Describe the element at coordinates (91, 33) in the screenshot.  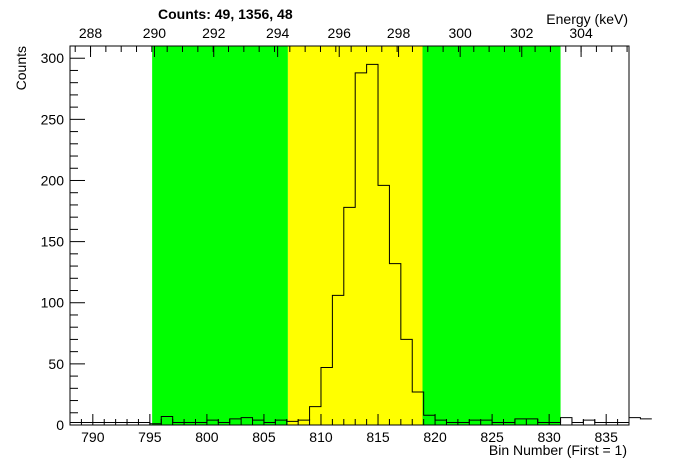
I see `top-tick-label: 288` at that location.